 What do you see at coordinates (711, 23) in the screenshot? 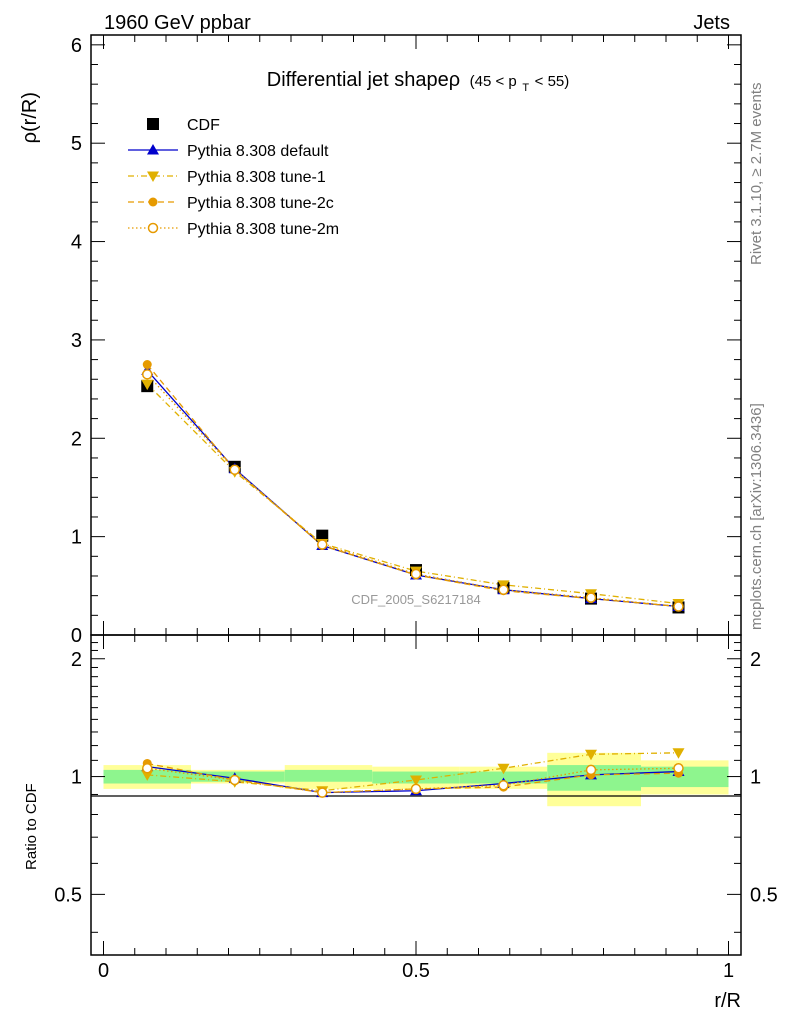
I see `process-label: Jets` at bounding box center [711, 23].